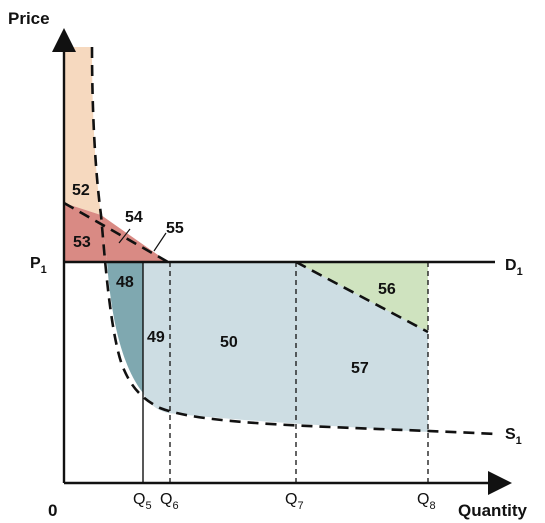 This screenshot has width=545, height=523. What do you see at coordinates (134, 217) in the screenshot?
I see `region-label-54: 54` at bounding box center [134, 217].